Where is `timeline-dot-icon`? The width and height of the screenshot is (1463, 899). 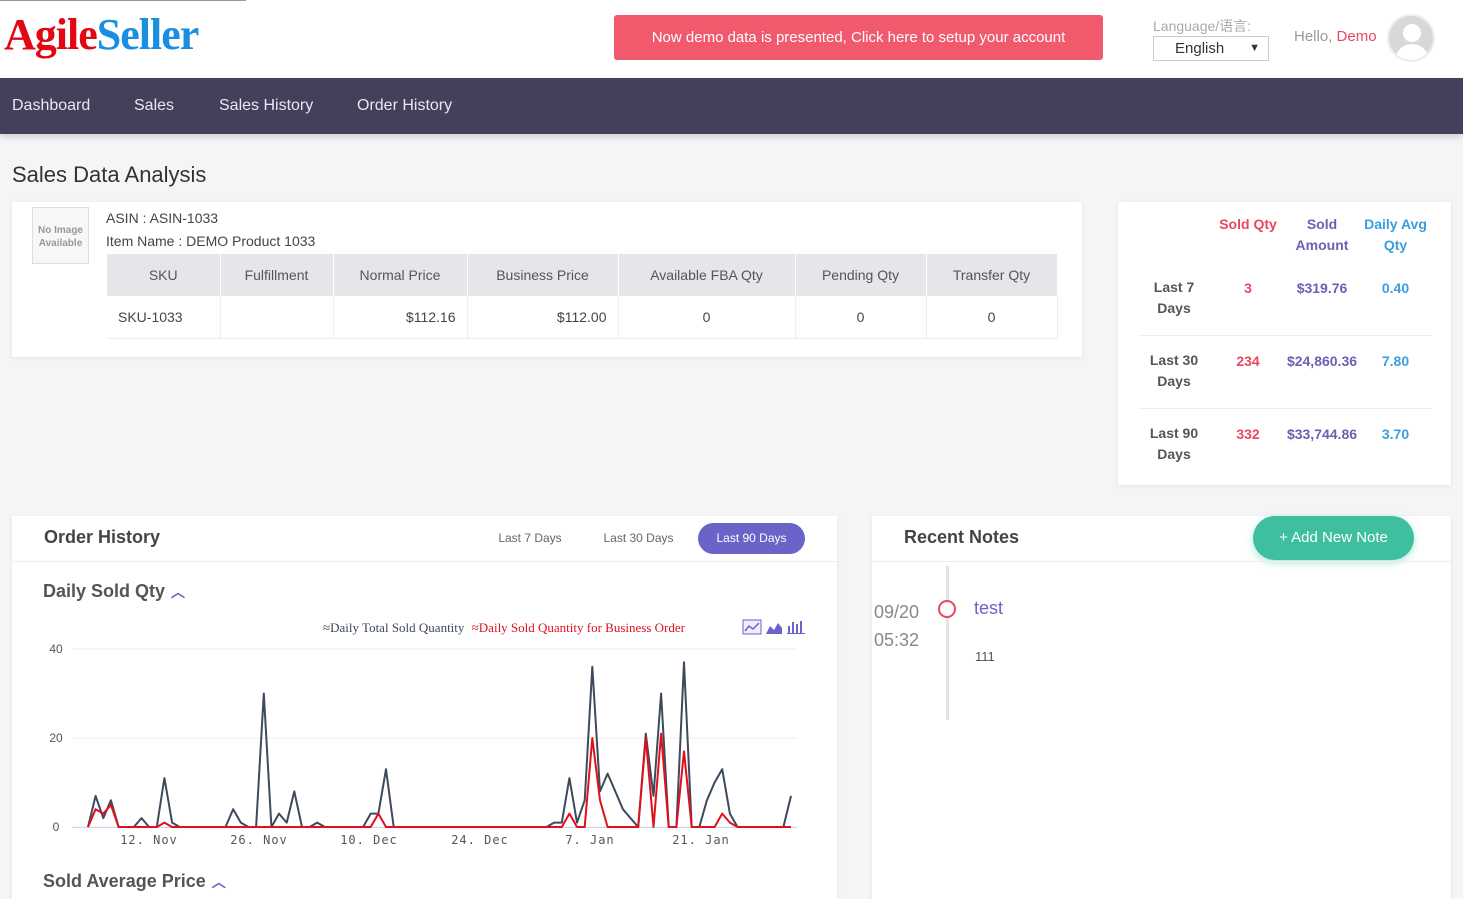
timeline-dot-icon is located at coordinates (947, 609).